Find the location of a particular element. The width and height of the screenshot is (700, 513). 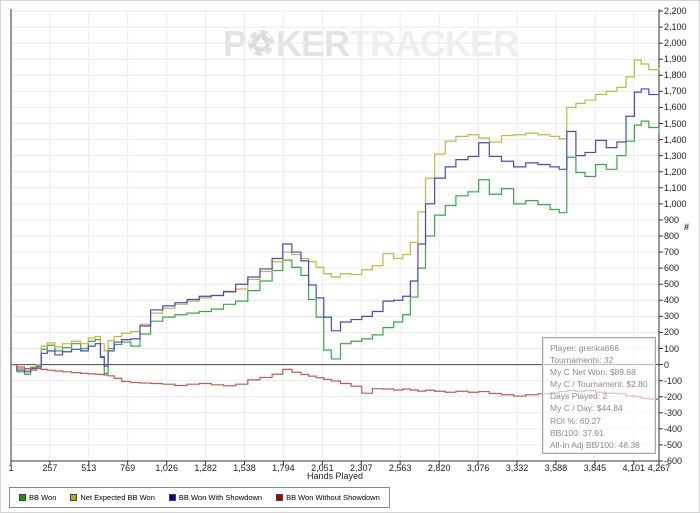

legend-item: BB Won Without Showdown is located at coordinates (328, 497).